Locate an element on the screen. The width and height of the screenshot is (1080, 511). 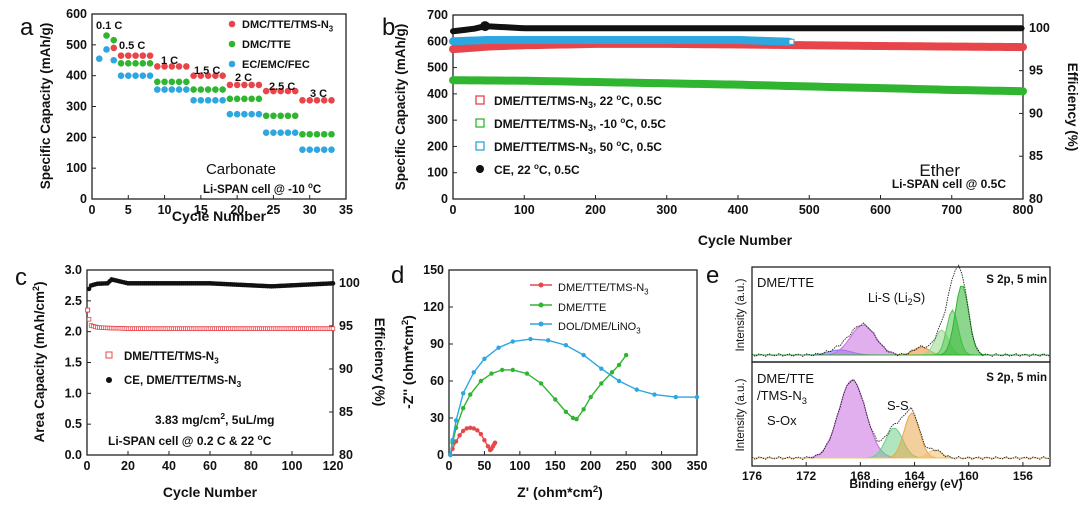
panel-d-ylabel: -Z'' (ohm*cm2) is located at coordinates (408, 362).